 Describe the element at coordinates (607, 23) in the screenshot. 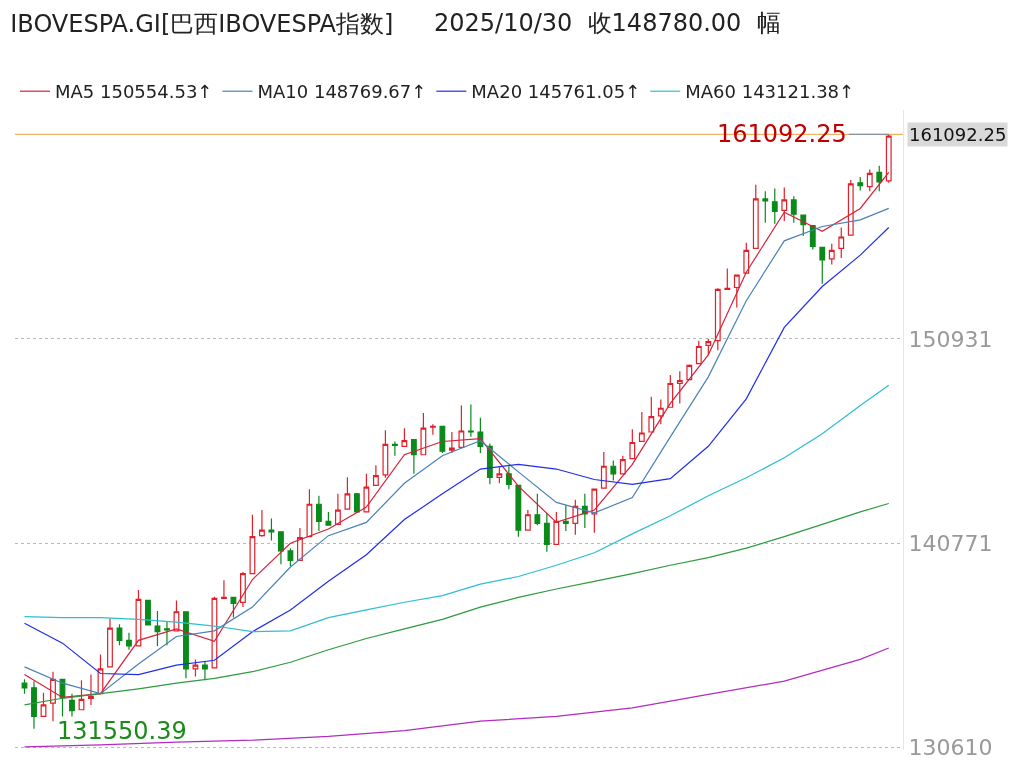

I see `chart-subtitle: 2025/10/30 收148780.00 幅` at that location.